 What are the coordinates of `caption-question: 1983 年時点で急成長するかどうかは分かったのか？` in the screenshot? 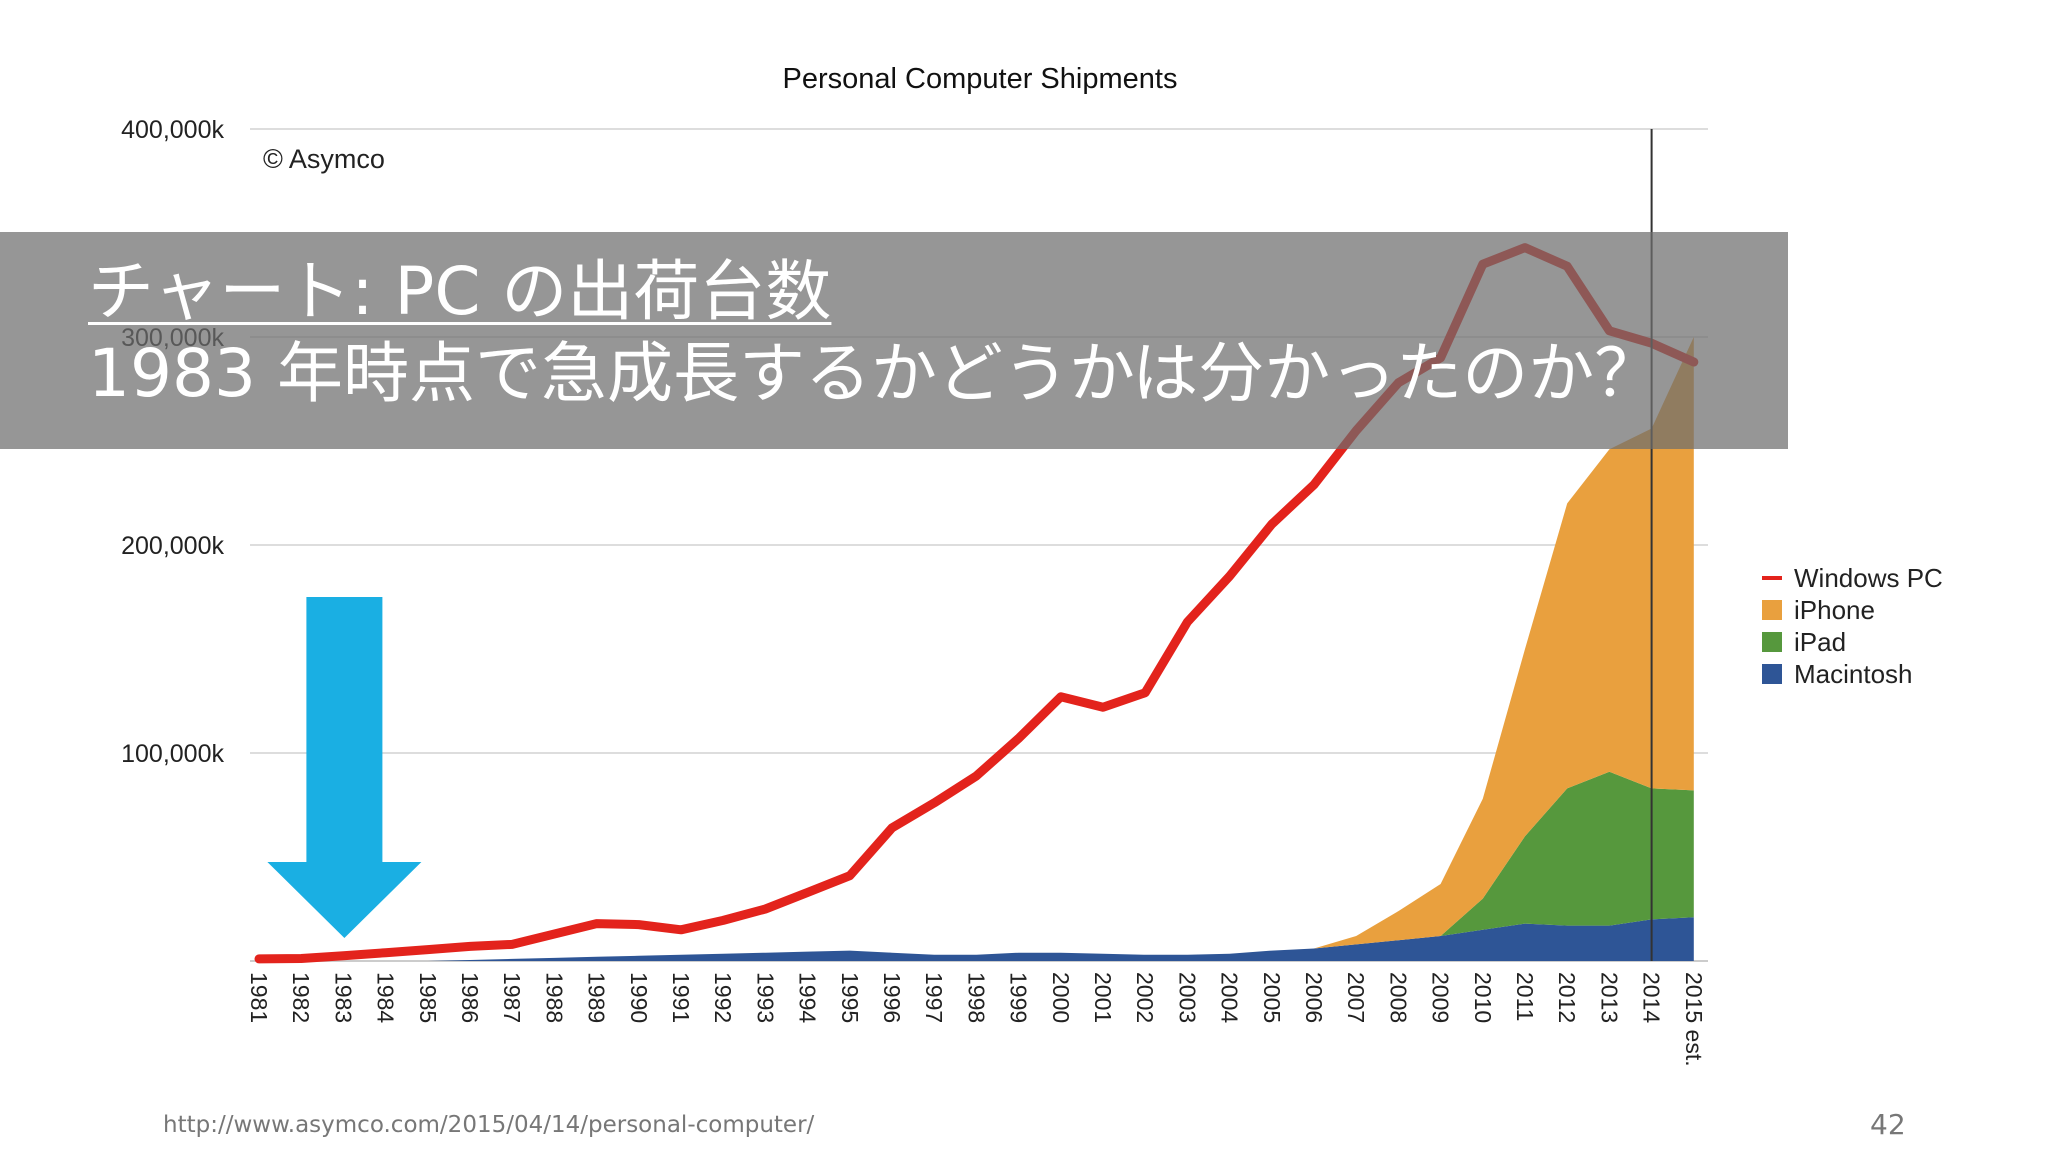 It's located at (874, 373).